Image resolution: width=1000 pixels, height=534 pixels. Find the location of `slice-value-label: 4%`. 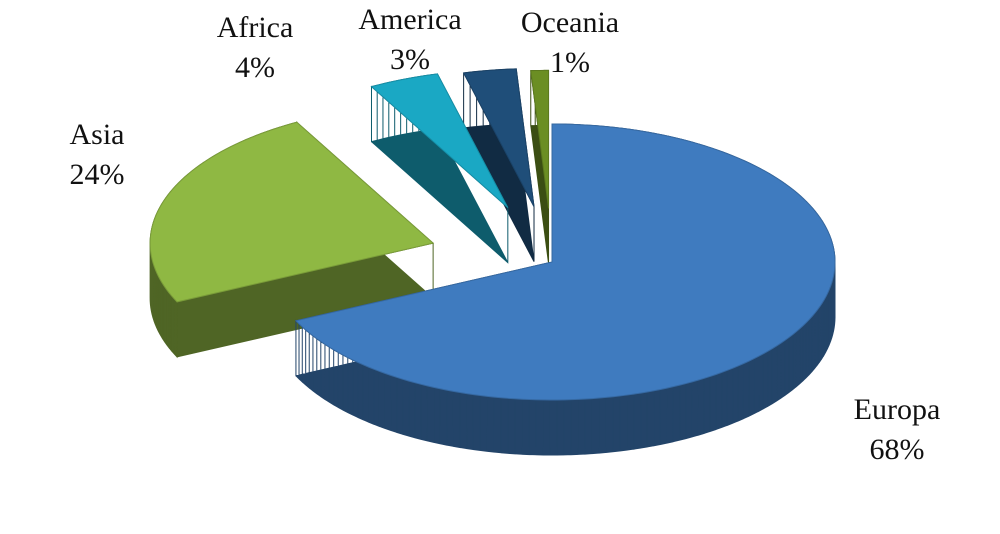

slice-value-label: 4% is located at coordinates (255, 67).